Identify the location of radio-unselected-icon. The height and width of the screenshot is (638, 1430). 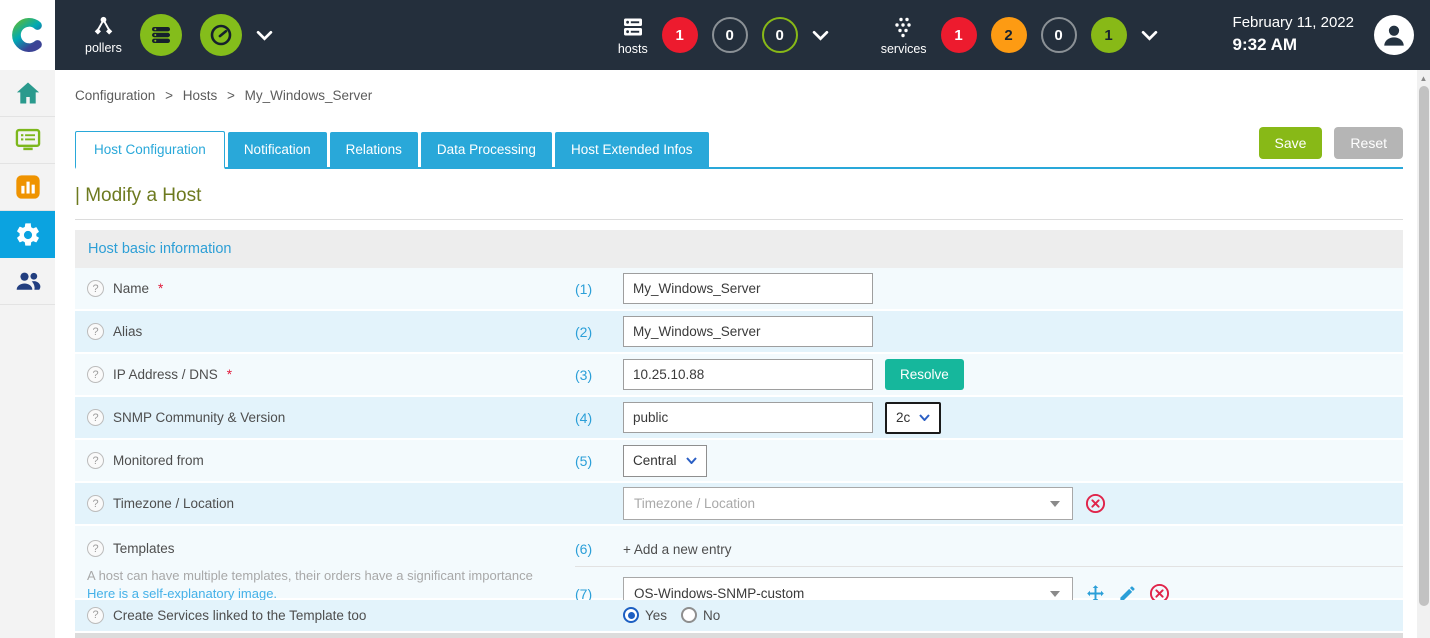
(689, 615).